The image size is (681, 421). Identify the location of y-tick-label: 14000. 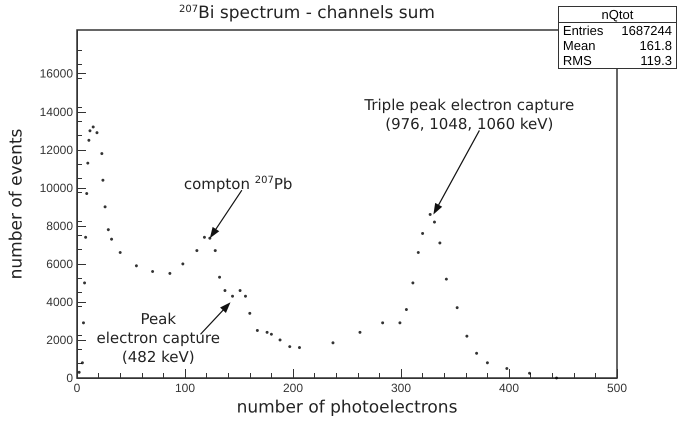
(57, 111).